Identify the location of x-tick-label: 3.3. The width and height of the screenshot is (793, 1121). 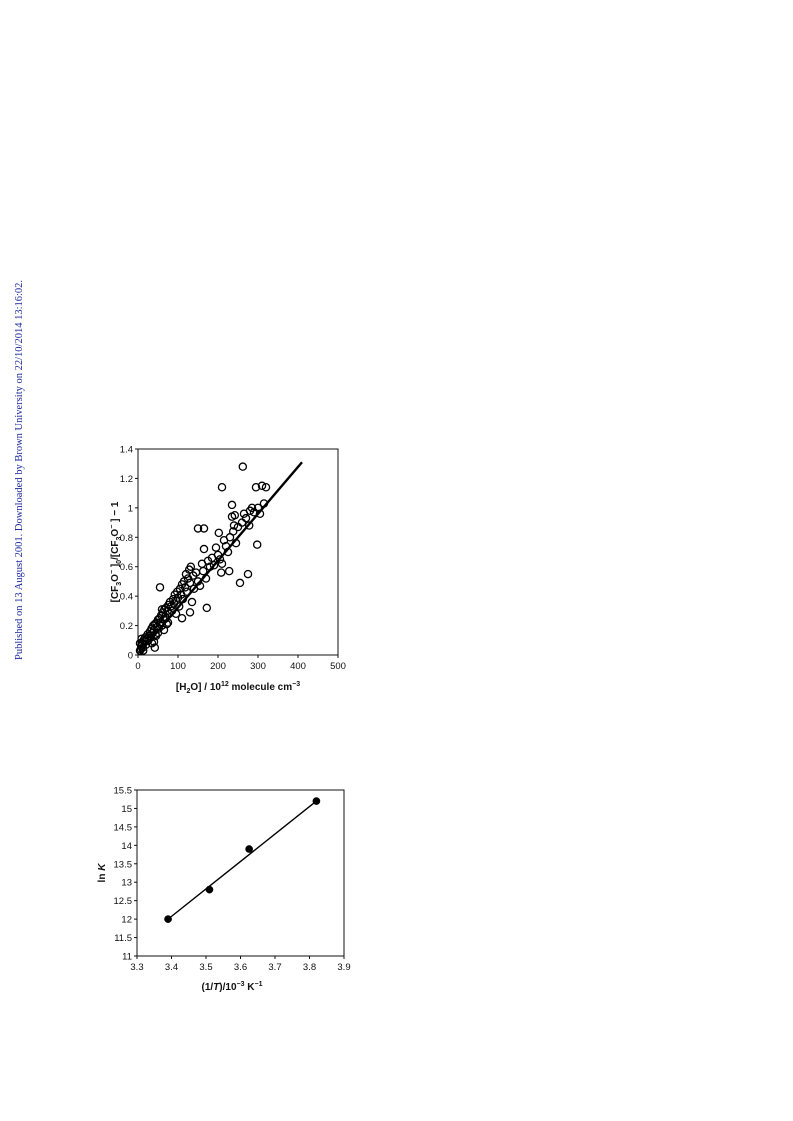
(136, 967).